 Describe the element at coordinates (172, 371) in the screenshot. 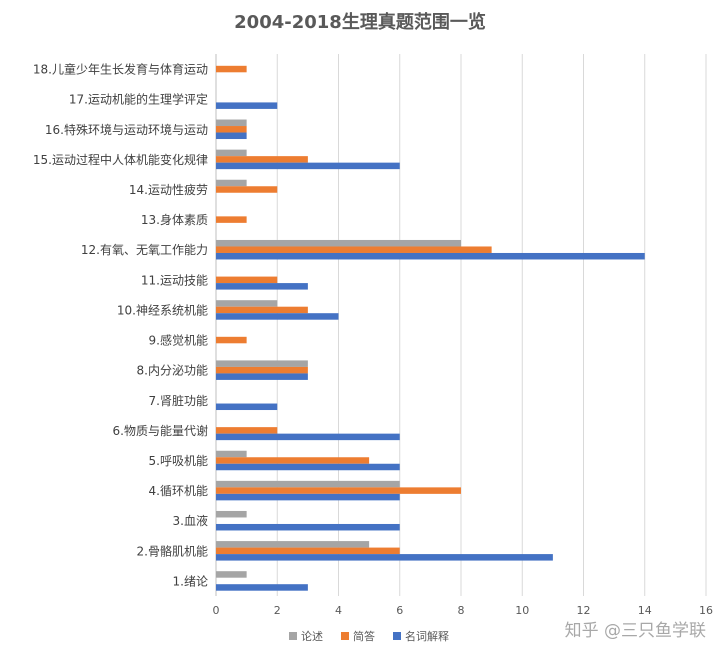

I see `category-label: 8.内分泌功能` at that location.